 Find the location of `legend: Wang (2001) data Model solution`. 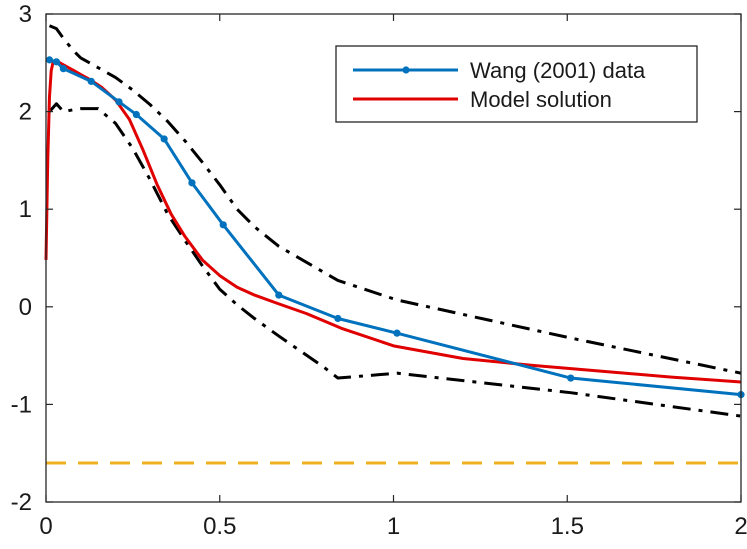

legend: Wang (2001) data Model solution is located at coordinates (516, 84).